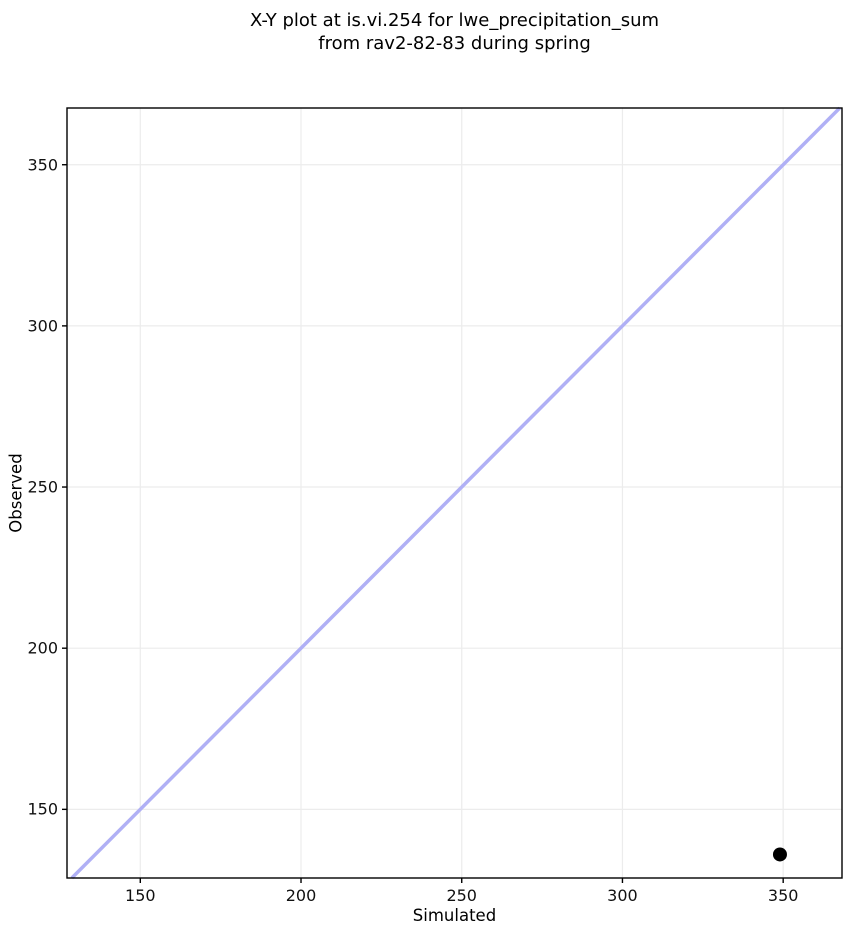 This screenshot has height=934, width=851. What do you see at coordinates (16, 493) in the screenshot?
I see `y-axis-label: Observed` at bounding box center [16, 493].